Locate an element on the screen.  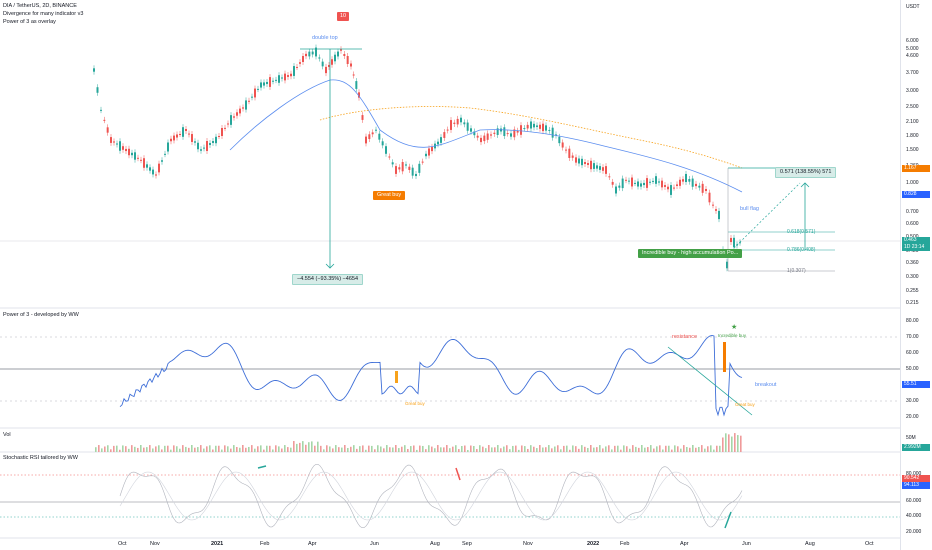
moving-average-blue is located at coordinates (486, 136).